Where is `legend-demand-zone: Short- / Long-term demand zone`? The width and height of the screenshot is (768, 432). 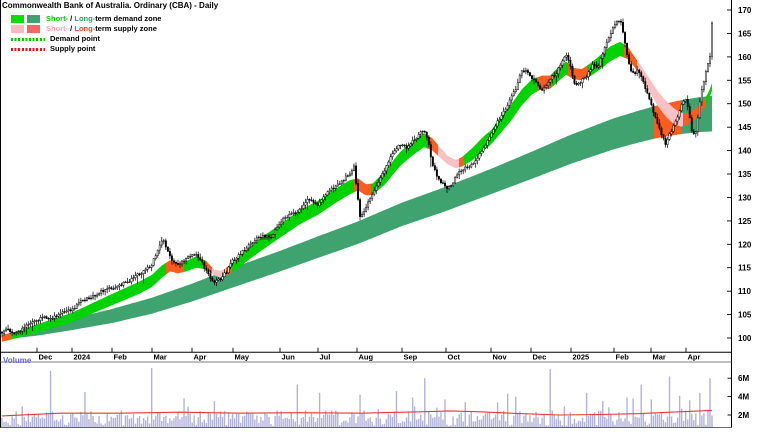 legend-demand-zone: Short- / Long-term demand zone is located at coordinates (86, 19).